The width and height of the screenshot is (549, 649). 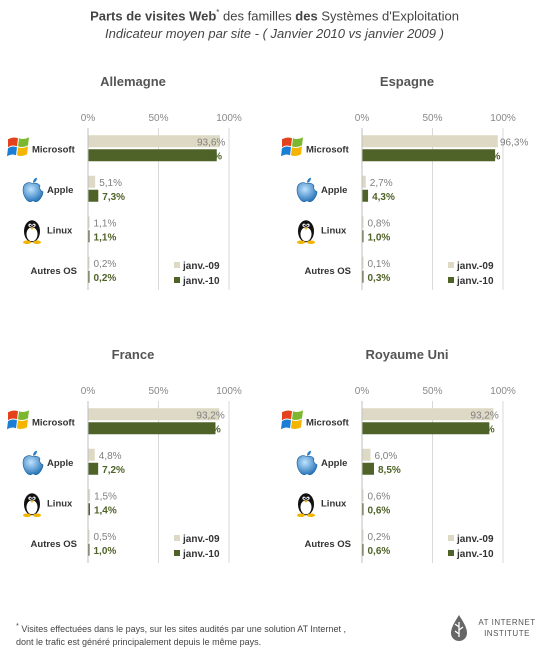 I want to click on data-label: 1,0%, so click(x=105, y=551).